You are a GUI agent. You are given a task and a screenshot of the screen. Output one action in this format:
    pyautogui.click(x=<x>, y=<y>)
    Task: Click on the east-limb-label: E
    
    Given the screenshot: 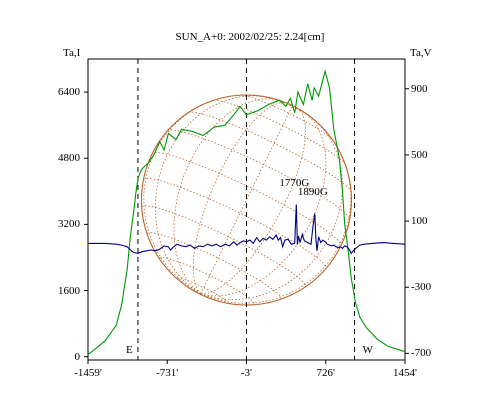 What is the action you would take?
    pyautogui.click(x=129, y=350)
    